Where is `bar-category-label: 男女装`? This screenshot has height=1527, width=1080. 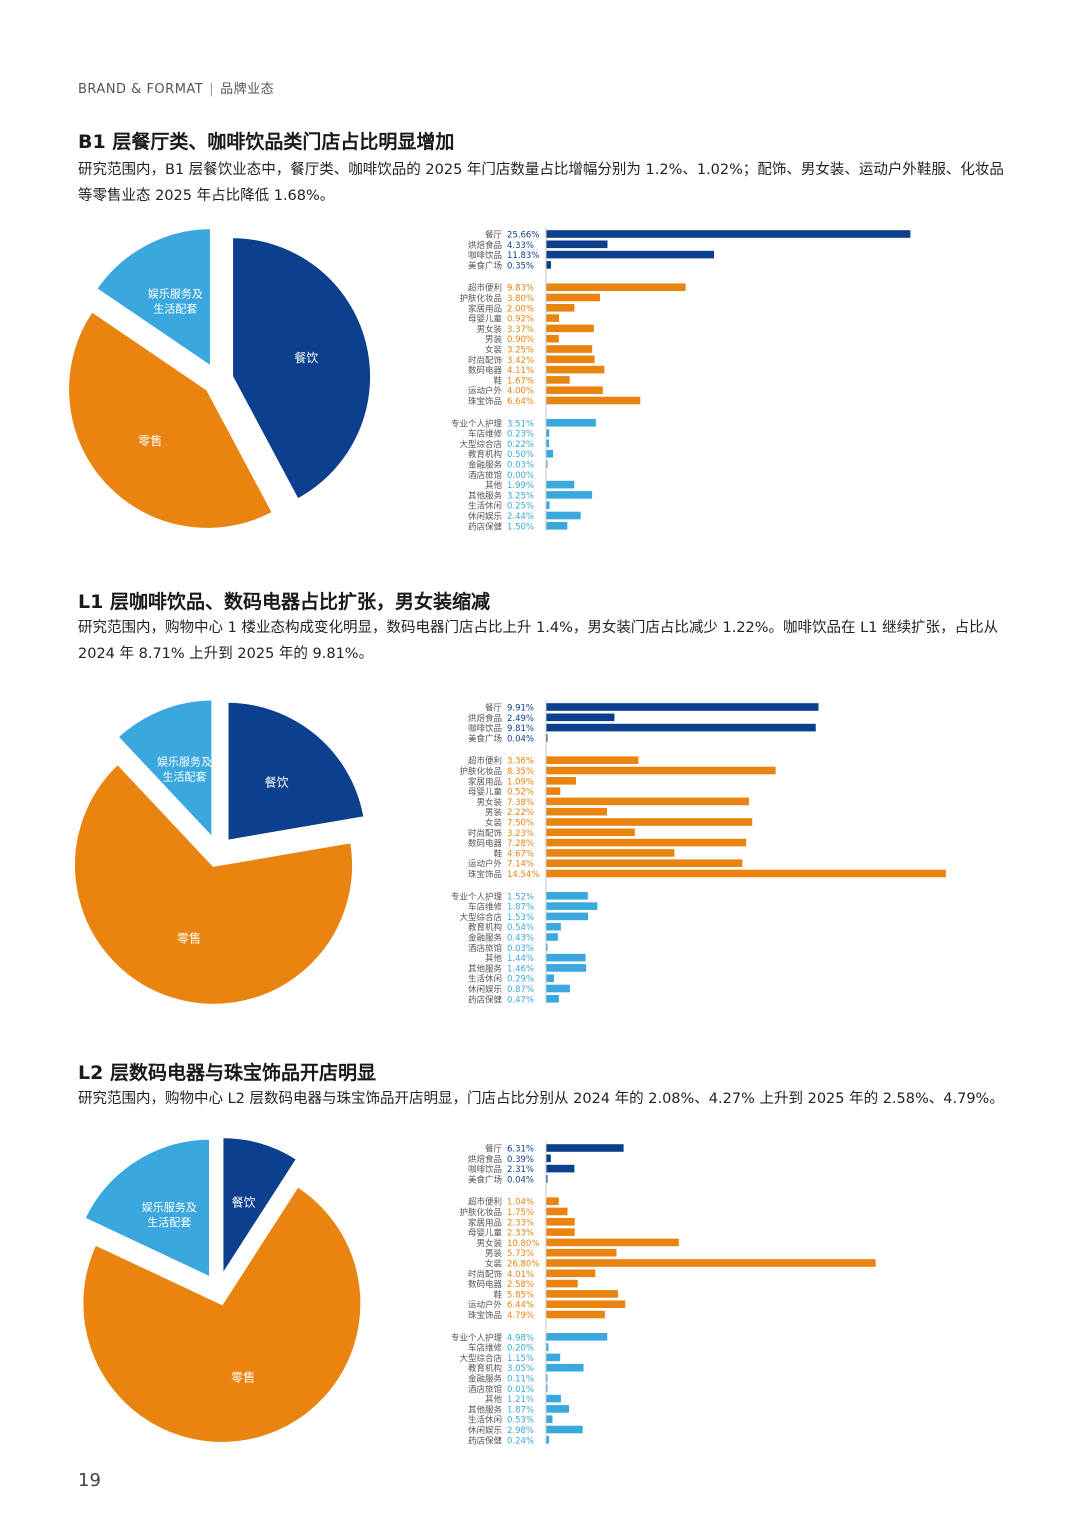
bar-category-label: 男女装 is located at coordinates (489, 802).